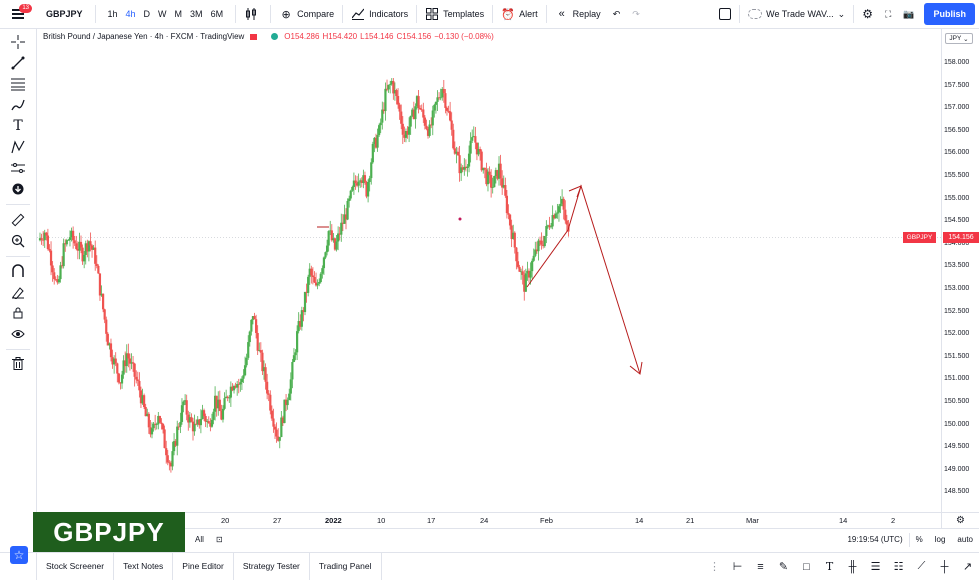 The image size is (979, 580). I want to click on replay-button: « Replay, so click(578, 14).